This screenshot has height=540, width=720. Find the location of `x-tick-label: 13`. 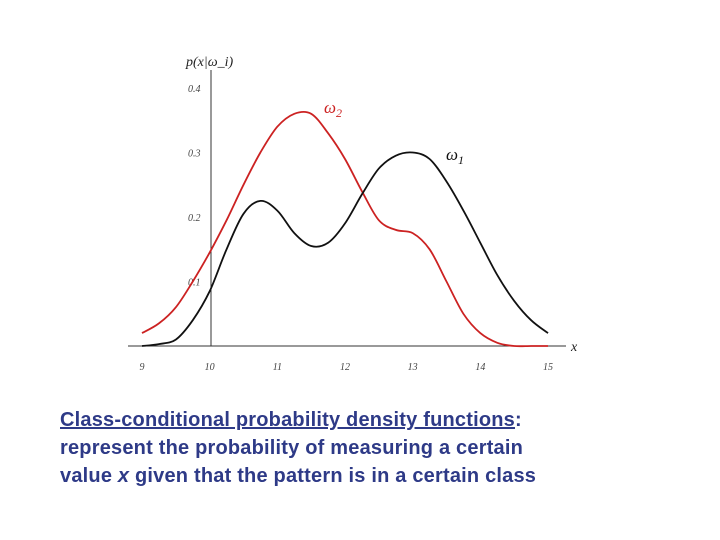

x-tick-label: 13 is located at coordinates (413, 367).